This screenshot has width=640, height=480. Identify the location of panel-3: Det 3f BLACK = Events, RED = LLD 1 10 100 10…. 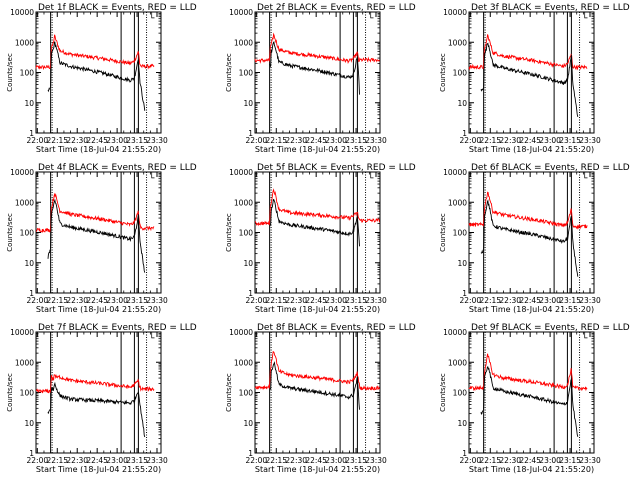
(534, 78).